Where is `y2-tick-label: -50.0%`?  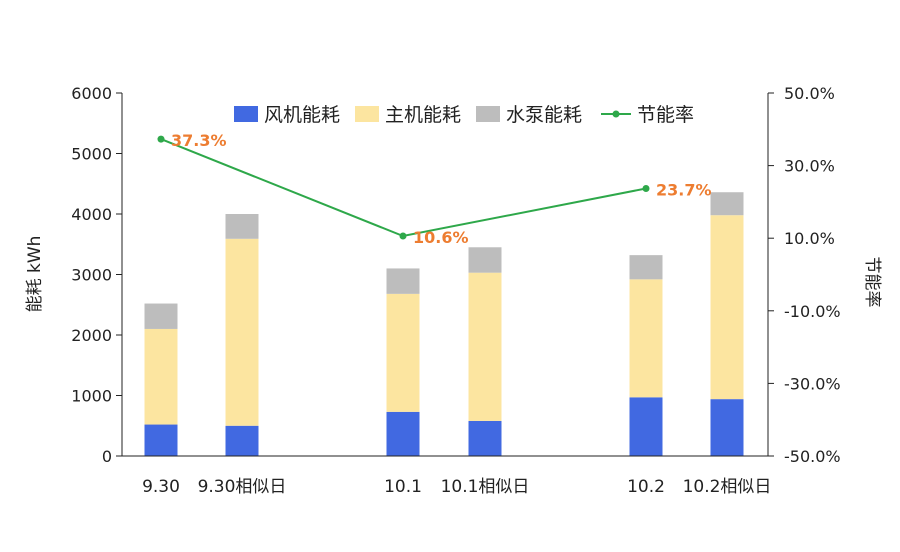 y2-tick-label: -50.0% is located at coordinates (812, 456).